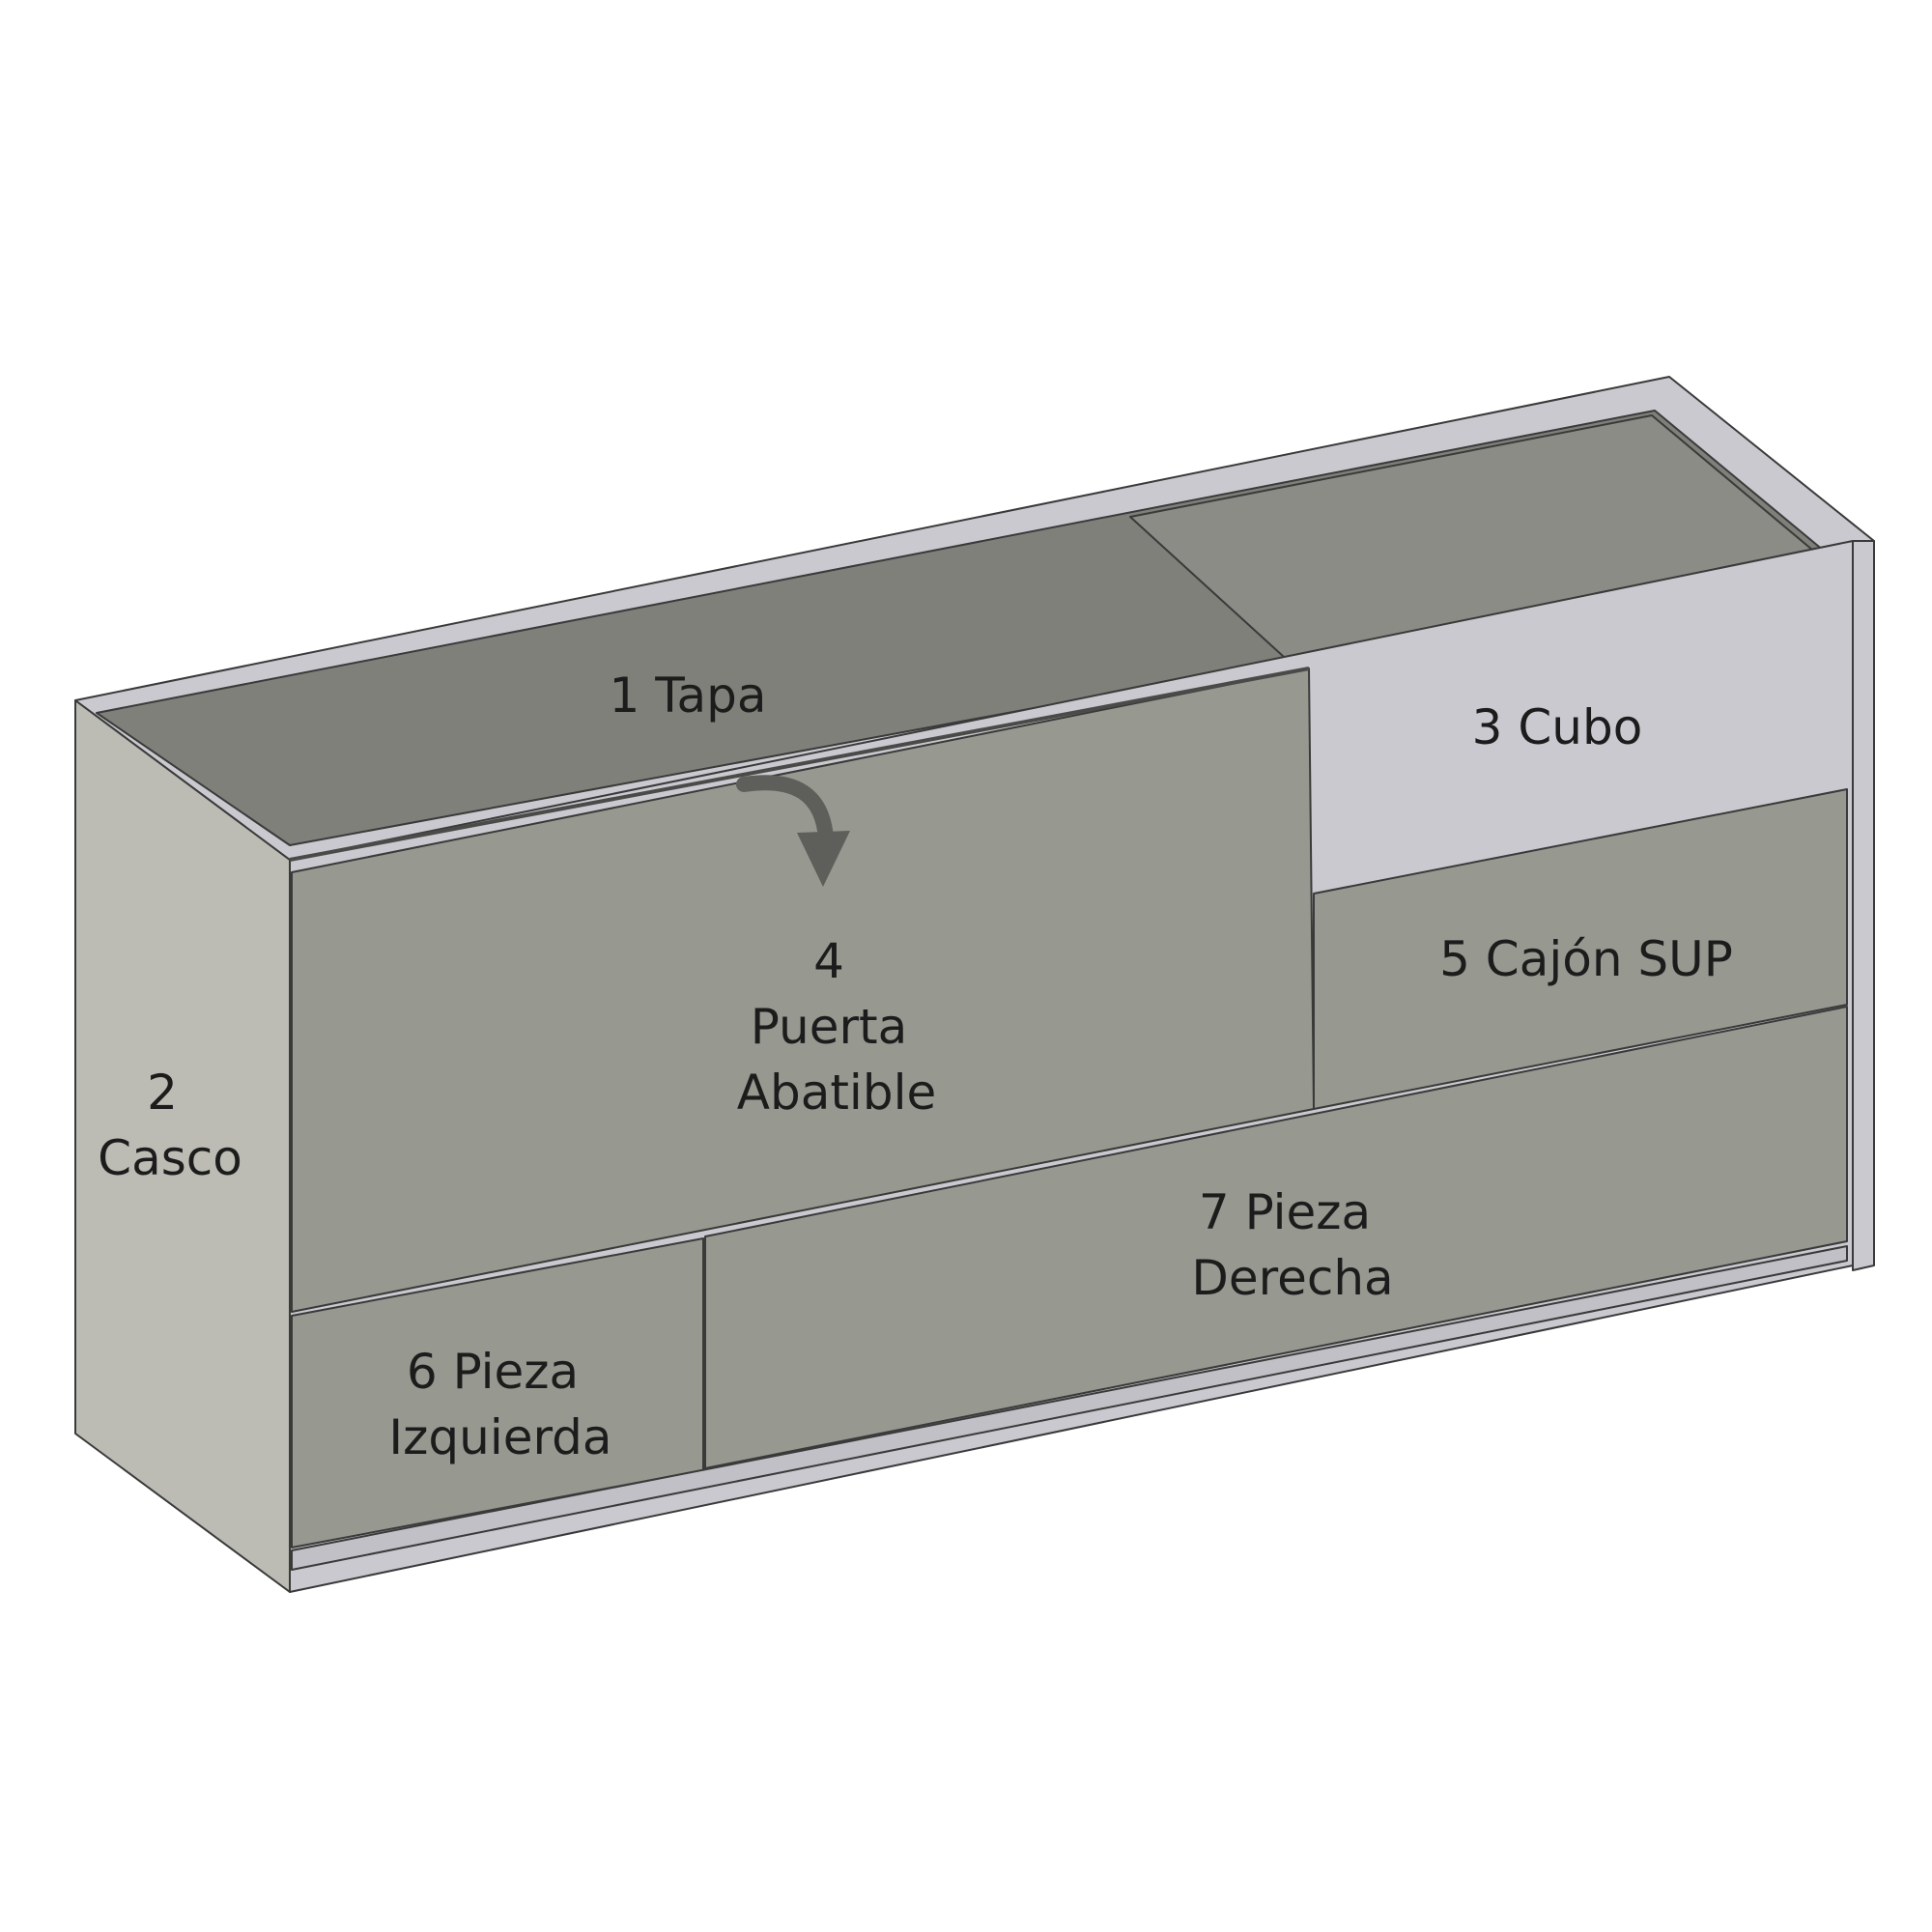 The width and height of the screenshot is (1932, 1932). Describe the element at coordinates (785, 810) in the screenshot. I see `open-arrow-icon` at that location.